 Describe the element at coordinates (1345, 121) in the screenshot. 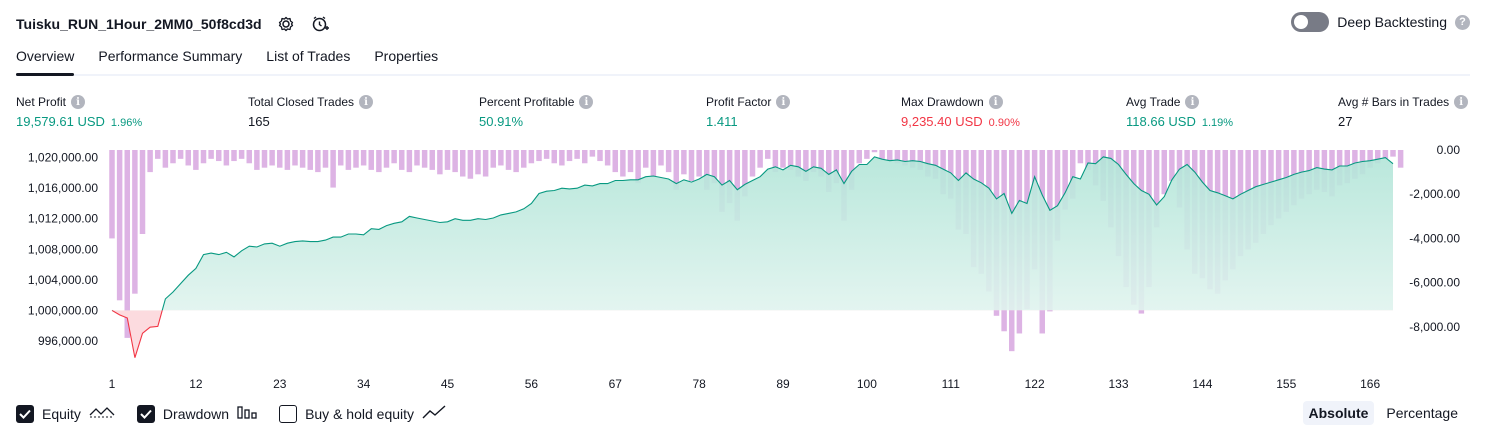

I see `stat-value: 27` at that location.